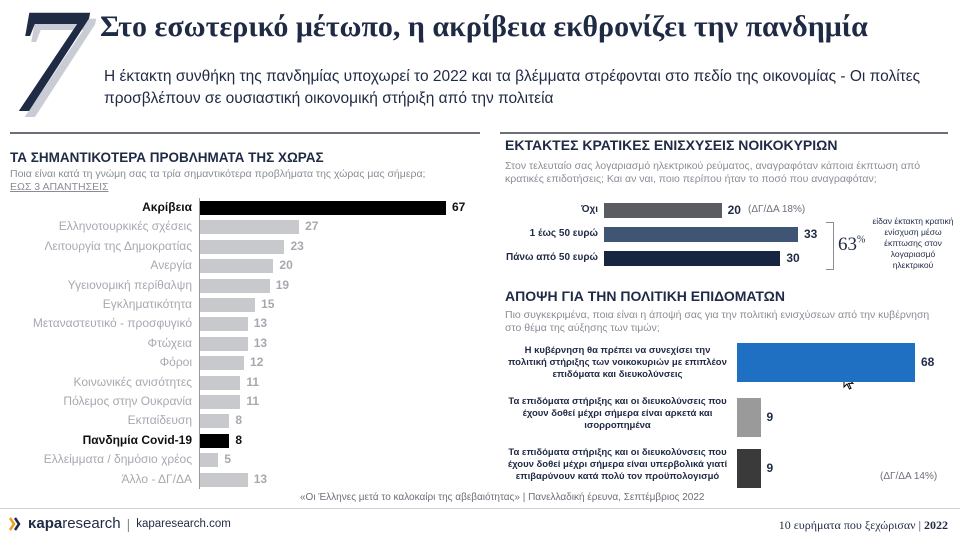 This screenshot has height=536, width=960. What do you see at coordinates (112, 323) in the screenshot?
I see `problem-label: Μεταναστευτικό - προσφυγικό` at bounding box center [112, 323].